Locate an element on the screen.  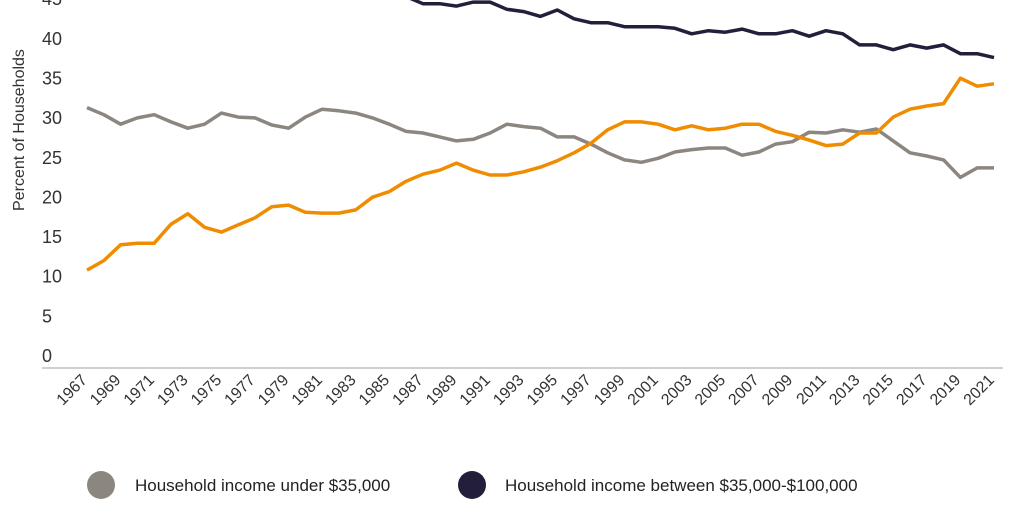
x-tick-label: 1991 is located at coordinates (475, 390).